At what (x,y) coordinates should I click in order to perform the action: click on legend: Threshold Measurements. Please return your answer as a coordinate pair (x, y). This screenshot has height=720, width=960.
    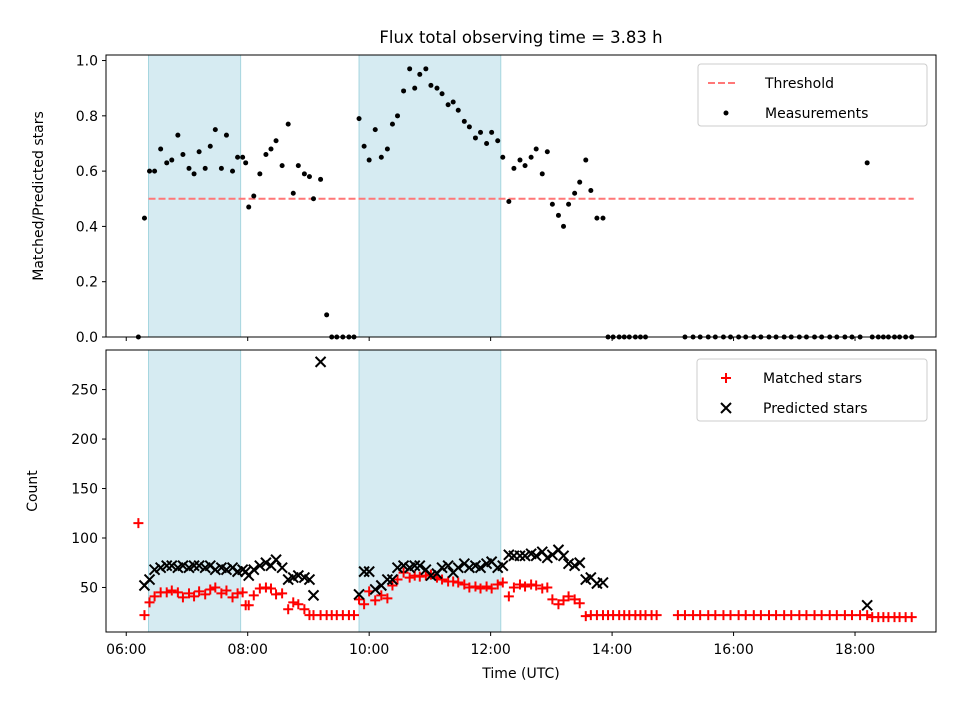
    Looking at the image, I should click on (812, 95).